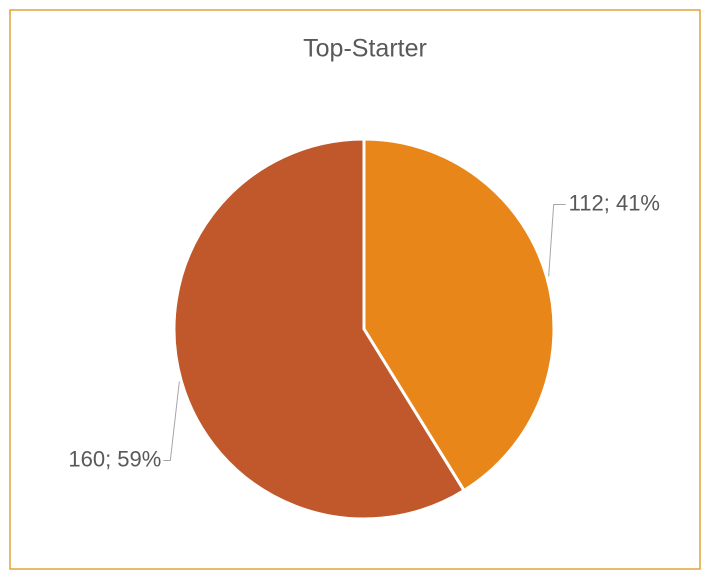  I want to click on data-label: 112; 41%, so click(614, 202).